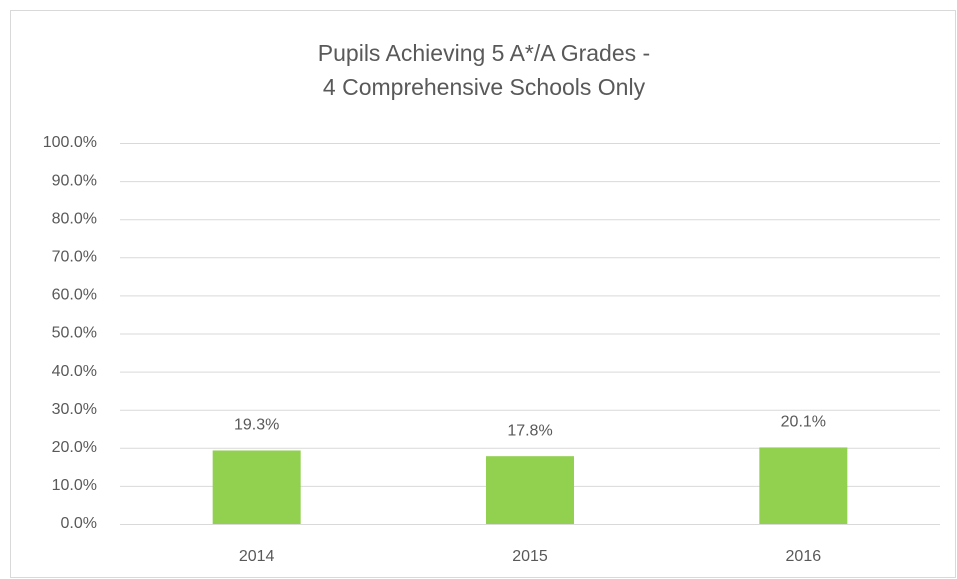  Describe the element at coordinates (804, 556) in the screenshot. I see `x-tick-label: 2016` at that location.